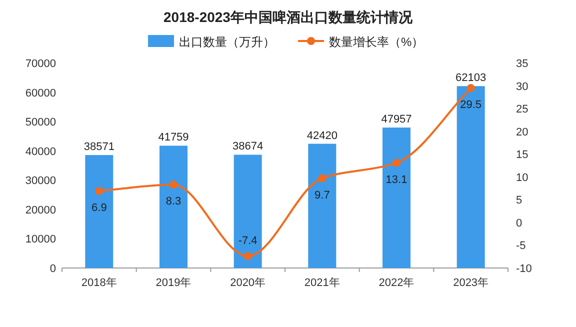 Image resolution: width=576 pixels, height=327 pixels. Describe the element at coordinates (471, 78) in the screenshot. I see `data-label: 62103` at that location.